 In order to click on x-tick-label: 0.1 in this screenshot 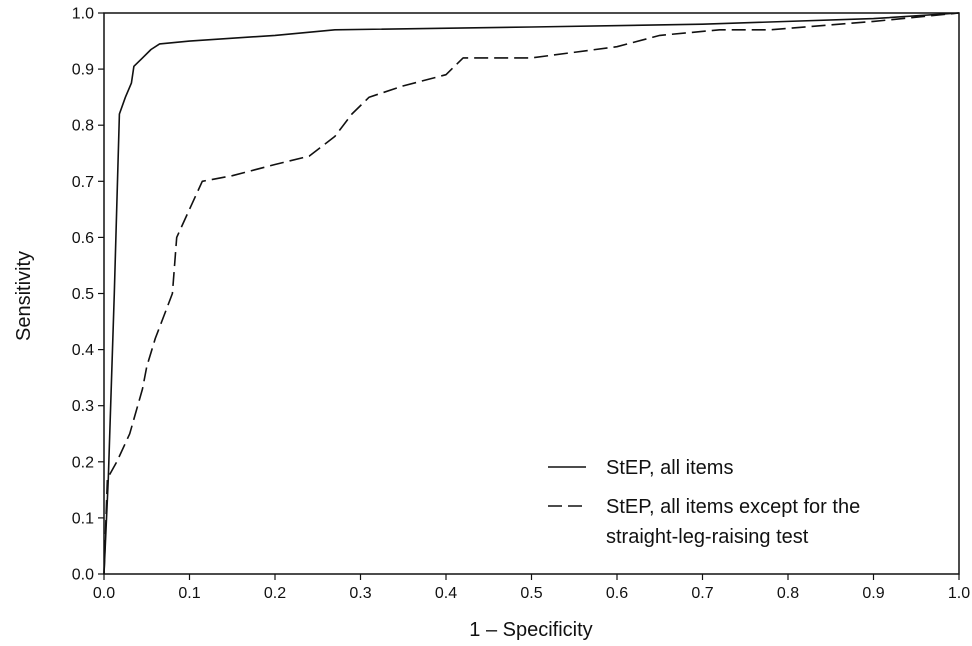, I will do `click(189, 593)`.